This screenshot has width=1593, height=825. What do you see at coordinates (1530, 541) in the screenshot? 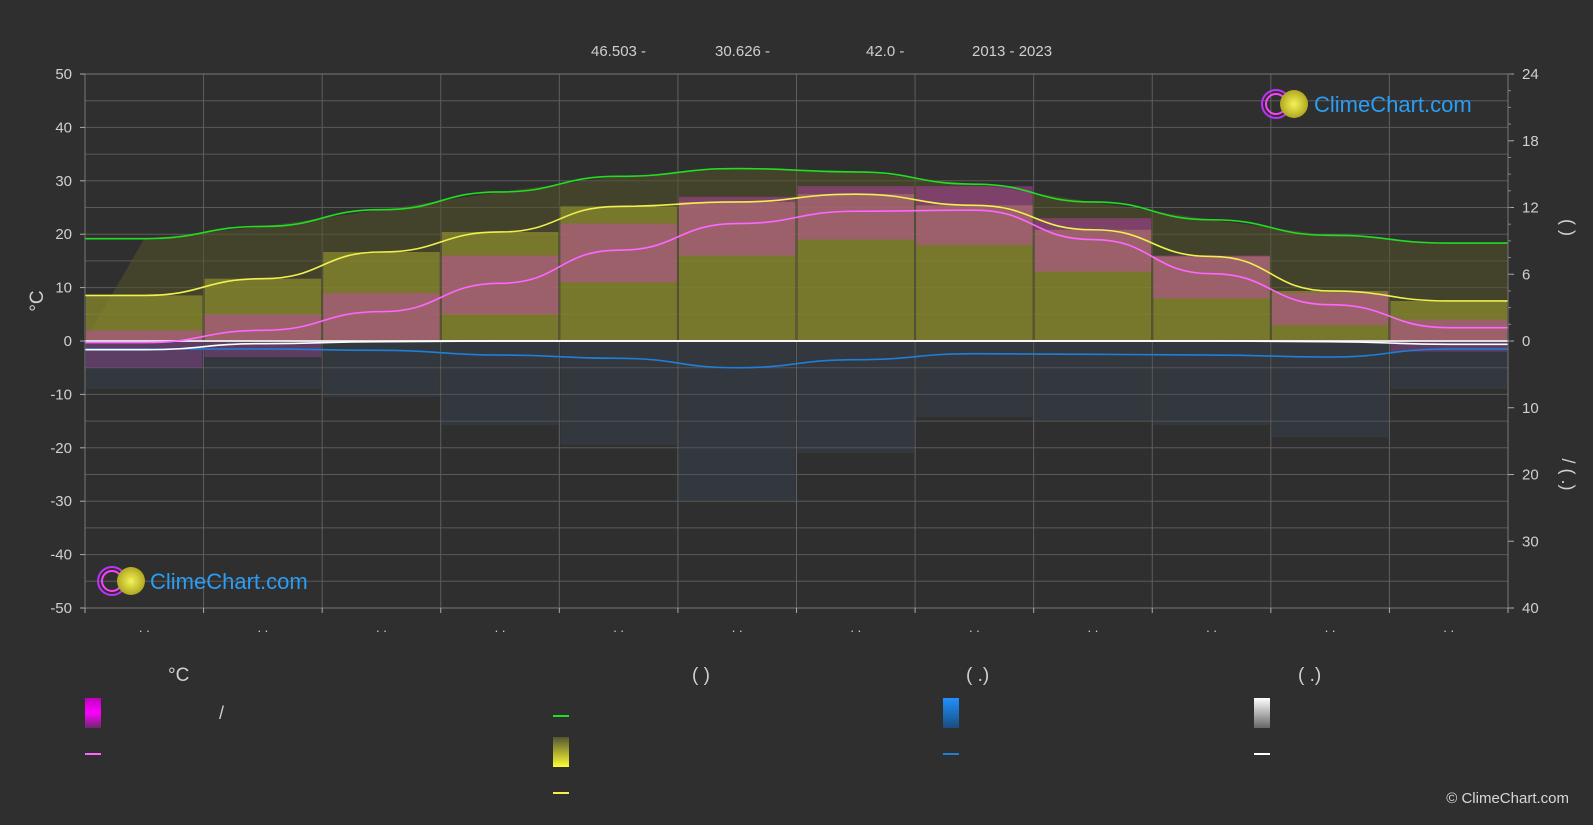
I see `right-tick-label-bottom: 30` at bounding box center [1530, 541].